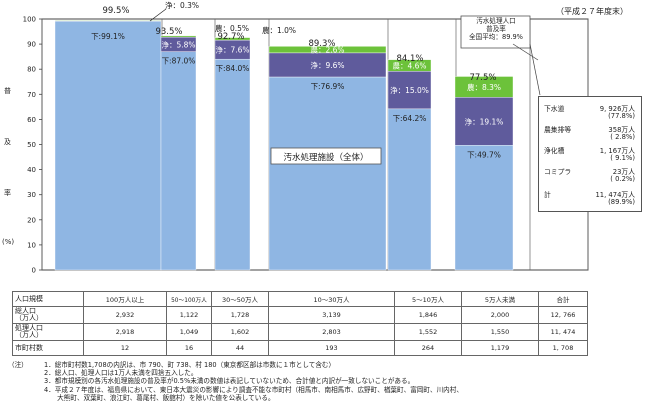 This screenshot has height=409, width=650. What do you see at coordinates (331, 299) in the screenshot?
I see `table-header-cell: 10〜30万人` at bounding box center [331, 299].